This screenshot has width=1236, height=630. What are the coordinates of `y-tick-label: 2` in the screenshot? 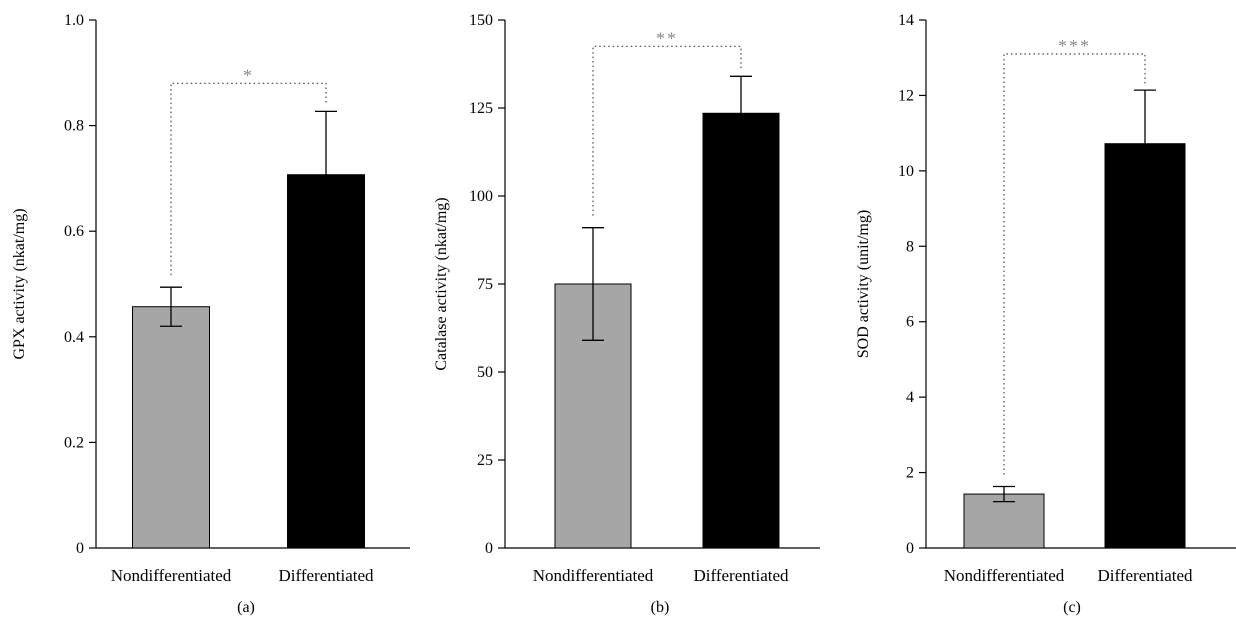 It's located at (910, 473).